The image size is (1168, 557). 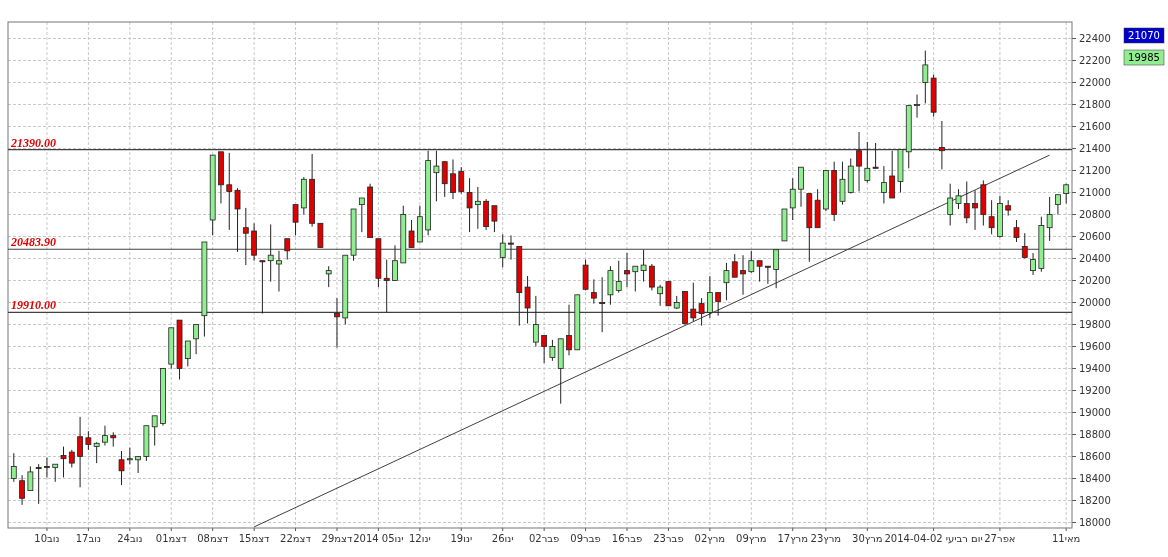 What do you see at coordinates (1095, 148) in the screenshot?
I see `y-tick-label: 21400` at bounding box center [1095, 148].